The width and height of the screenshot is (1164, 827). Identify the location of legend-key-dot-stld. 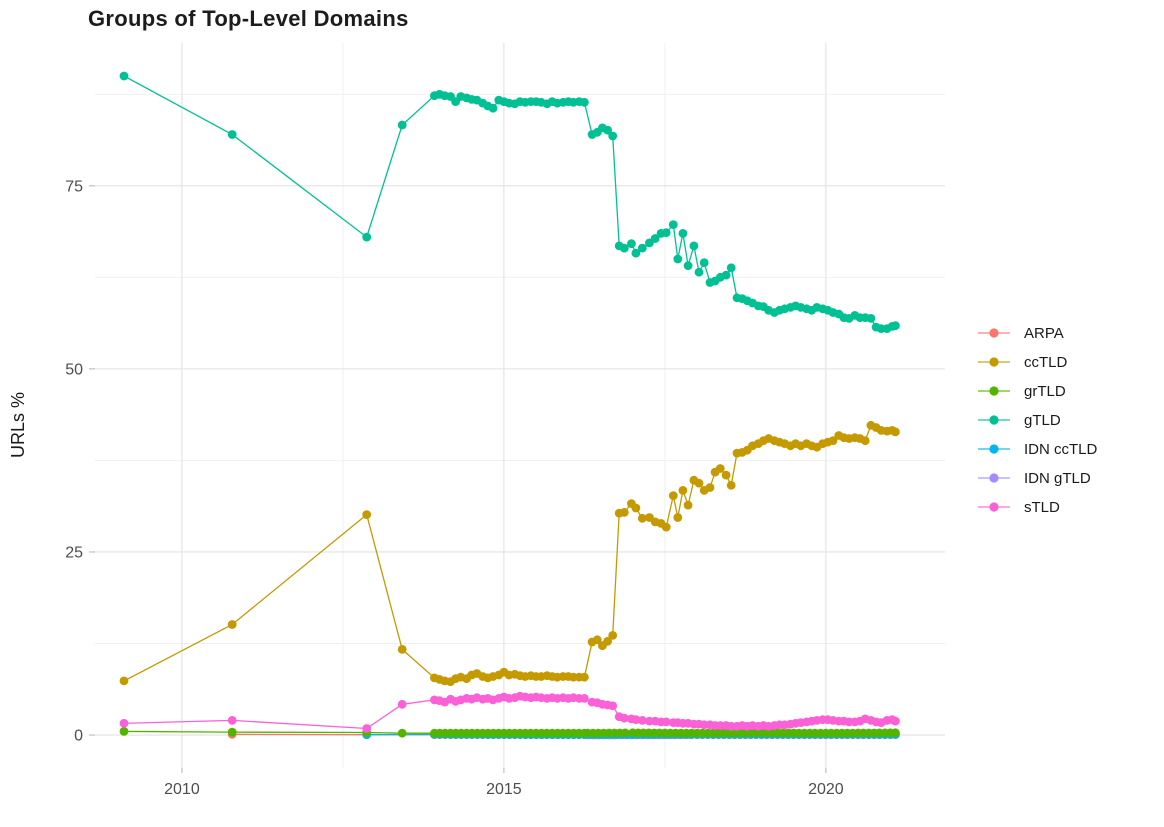
(994, 507).